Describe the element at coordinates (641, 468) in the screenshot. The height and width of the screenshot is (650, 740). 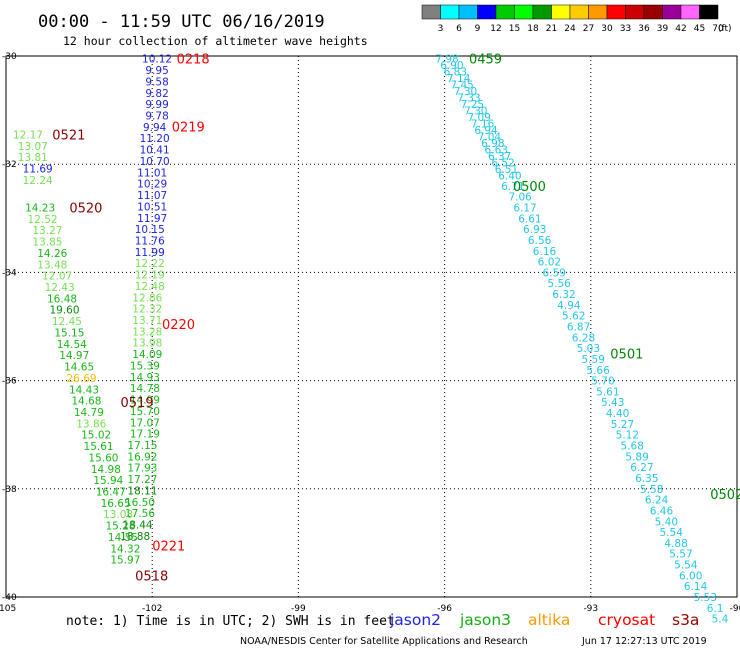
I see `wave-height-label: 6.27` at that location.